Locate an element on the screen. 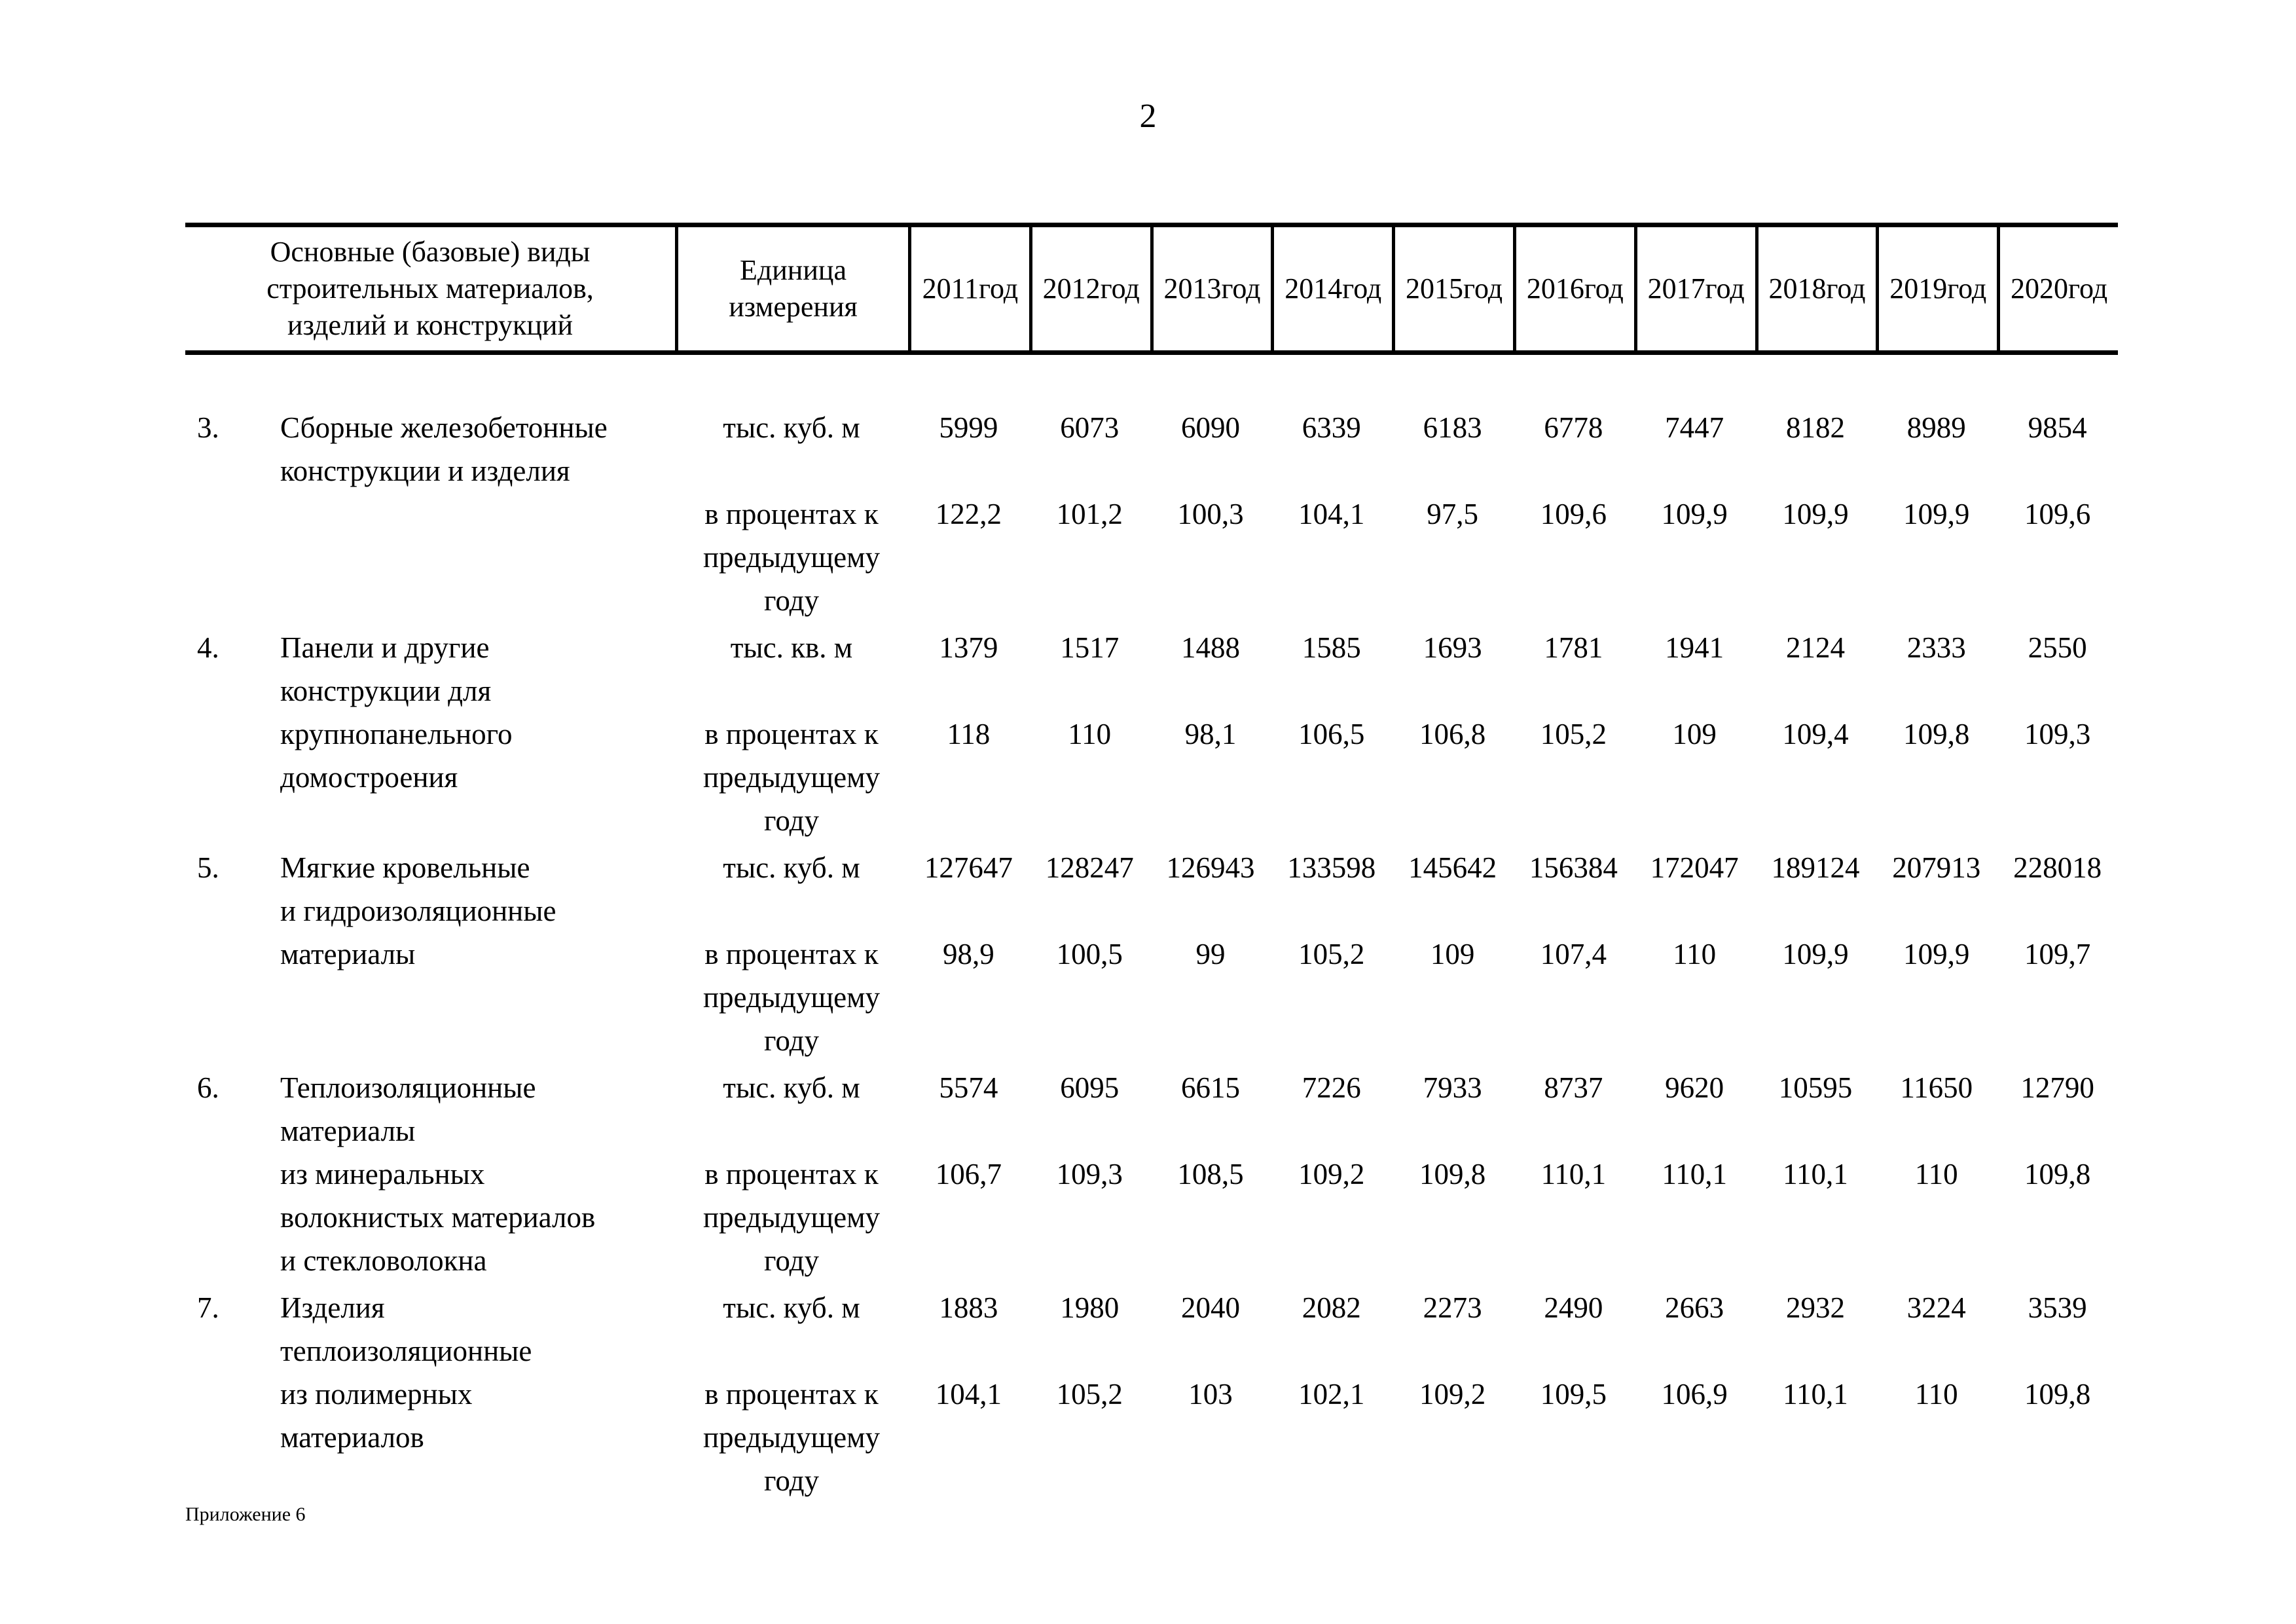 The width and height of the screenshot is (2296, 1624). year-value: 2011 is located at coordinates (950, 288).